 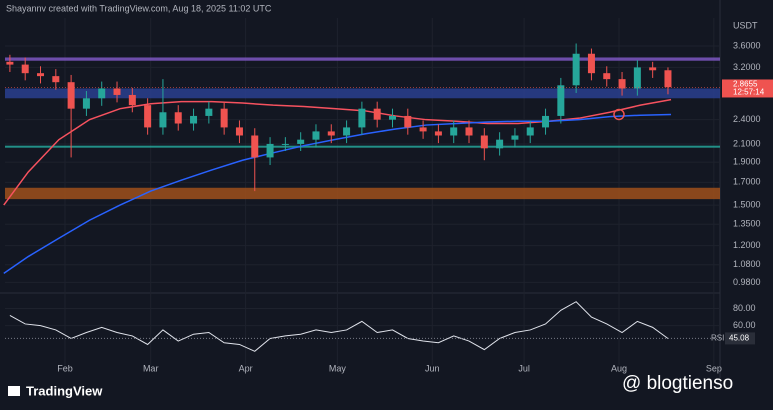 What do you see at coordinates (744, 308) in the screenshot?
I see `rsi-tick-label: 80.00` at bounding box center [744, 308].